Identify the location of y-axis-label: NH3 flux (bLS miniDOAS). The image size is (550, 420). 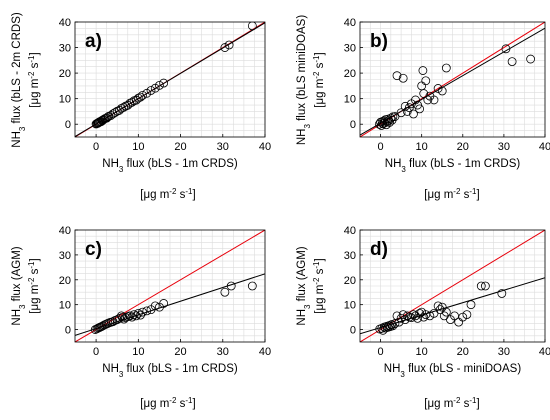
(304, 80).